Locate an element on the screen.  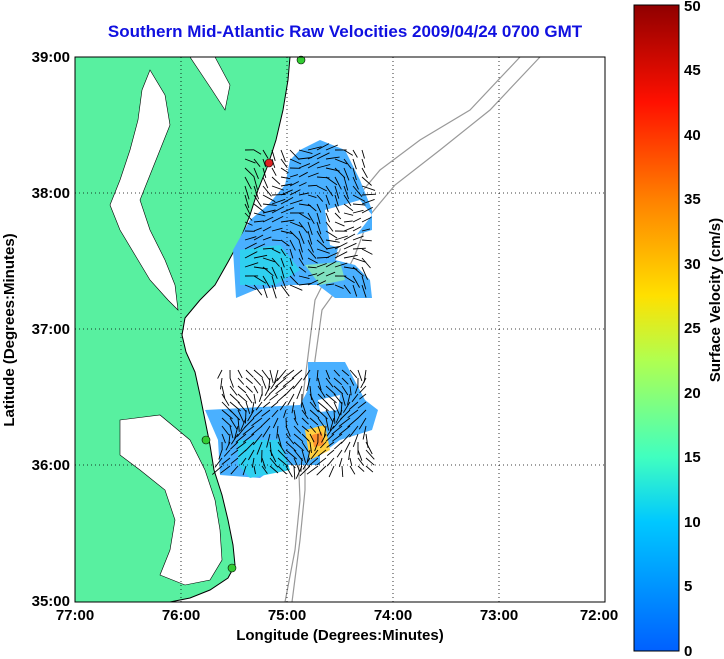
colorbar-tick: 40 is located at coordinates (692, 135).